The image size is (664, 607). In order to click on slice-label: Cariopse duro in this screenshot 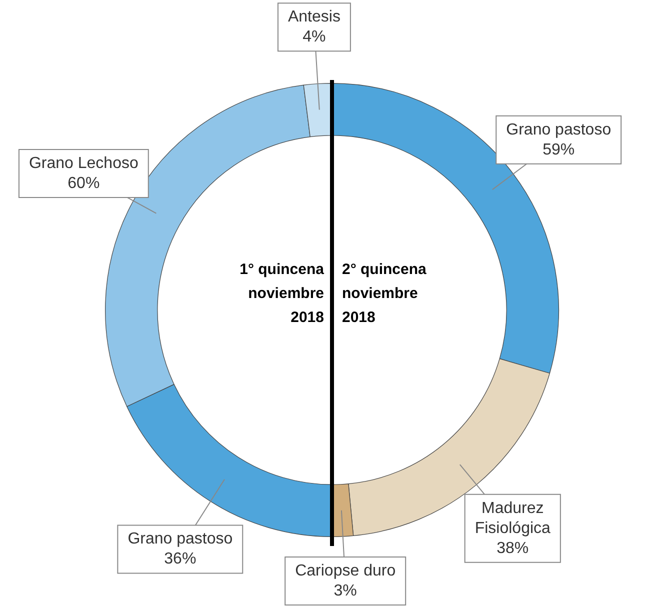, I will do `click(345, 571)`.